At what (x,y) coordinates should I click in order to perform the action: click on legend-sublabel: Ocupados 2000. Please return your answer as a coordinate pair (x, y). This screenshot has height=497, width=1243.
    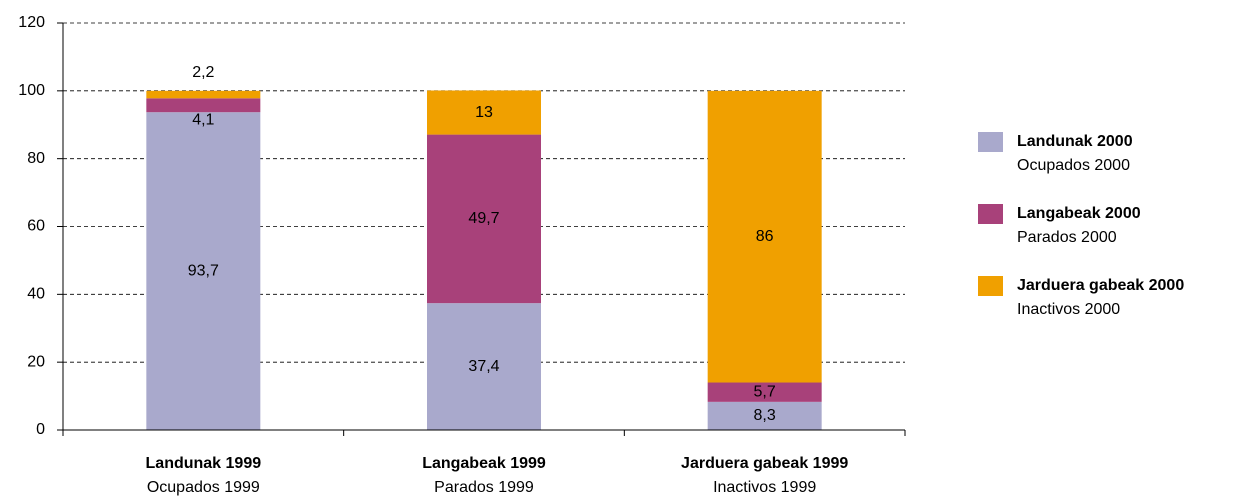
    Looking at the image, I should click on (1073, 165).